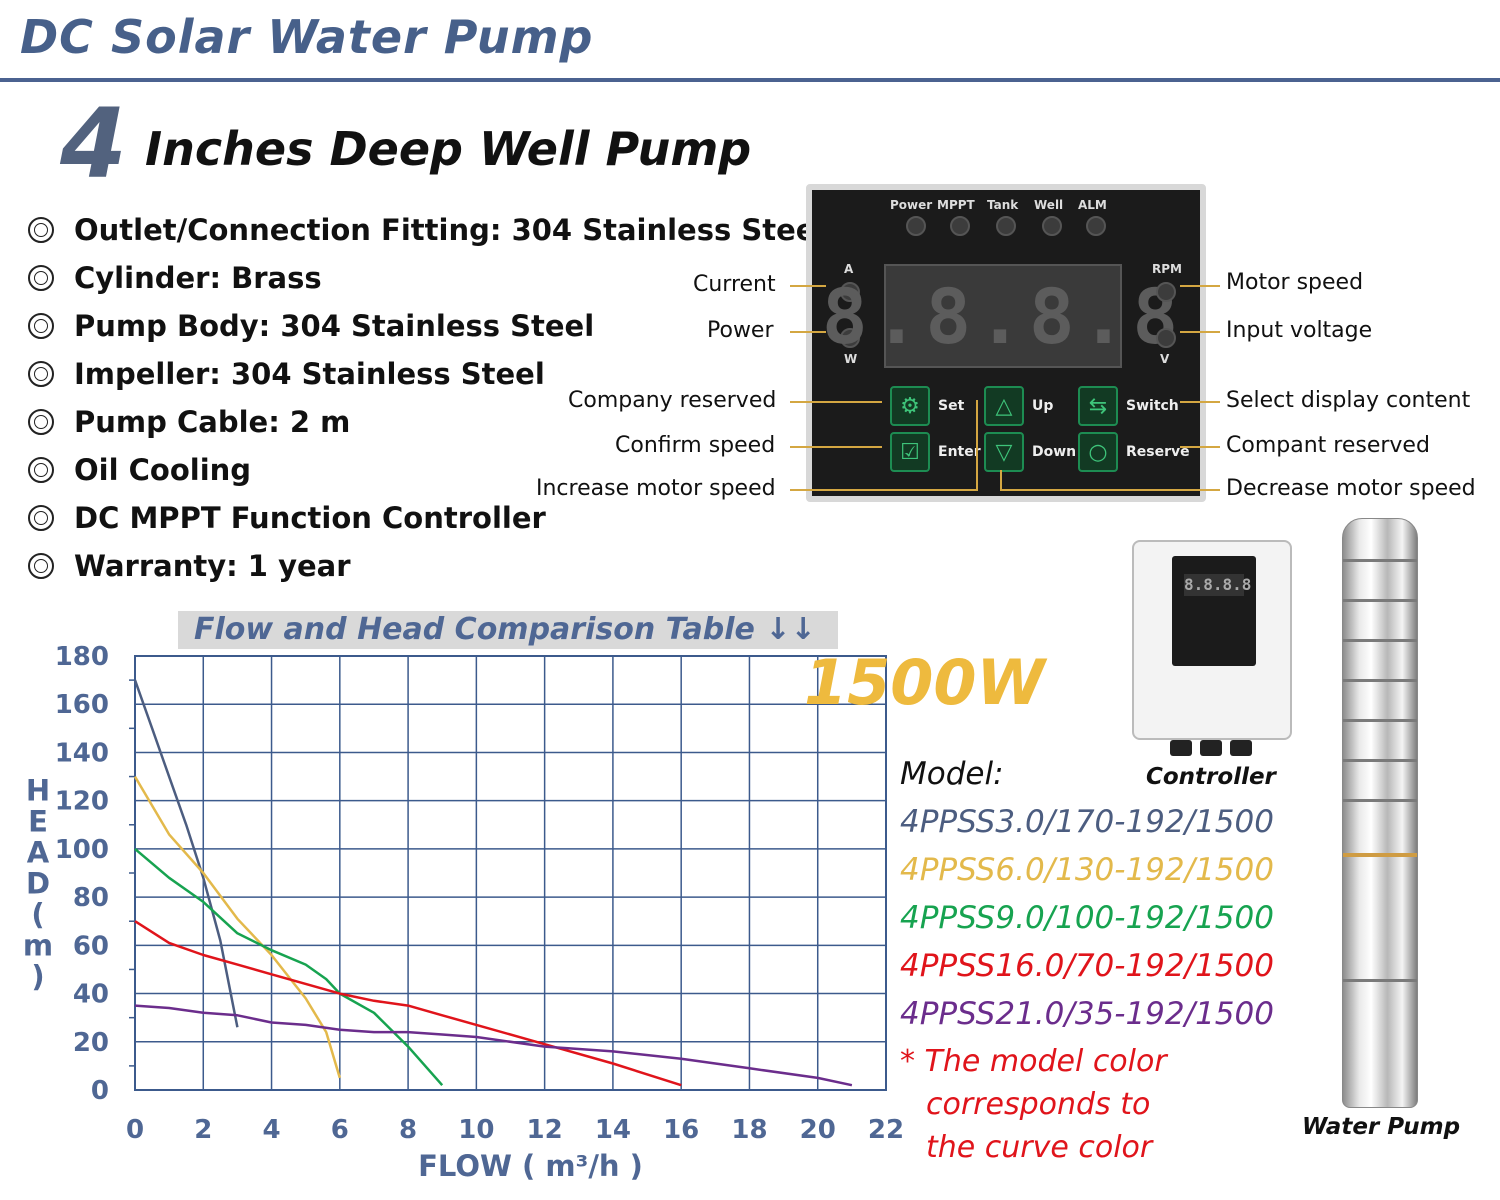  I want to click on up-button-label: Up, so click(1043, 406).